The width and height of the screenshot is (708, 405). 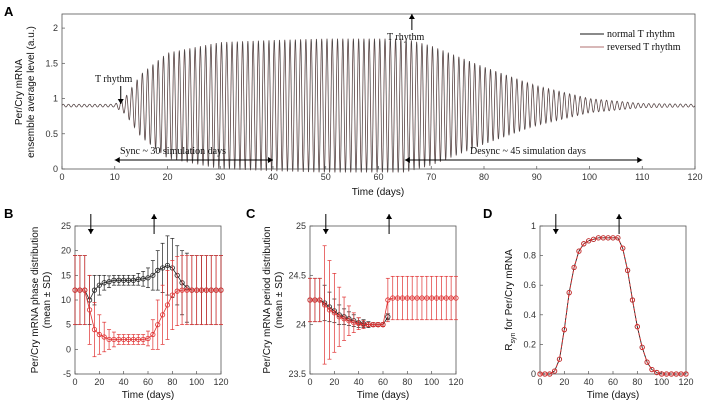 I want to click on panel-d-xtick-label: 60, so click(x=613, y=382).